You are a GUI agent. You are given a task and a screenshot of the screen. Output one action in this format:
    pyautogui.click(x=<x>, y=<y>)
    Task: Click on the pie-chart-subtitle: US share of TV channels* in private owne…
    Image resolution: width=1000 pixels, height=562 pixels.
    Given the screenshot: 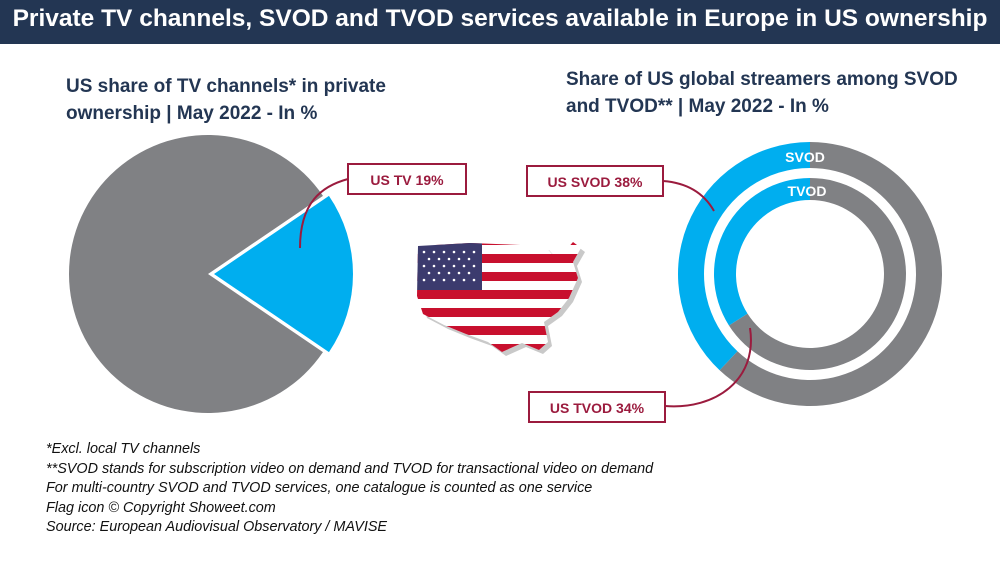 What is the action you would take?
    pyautogui.click(x=226, y=100)
    